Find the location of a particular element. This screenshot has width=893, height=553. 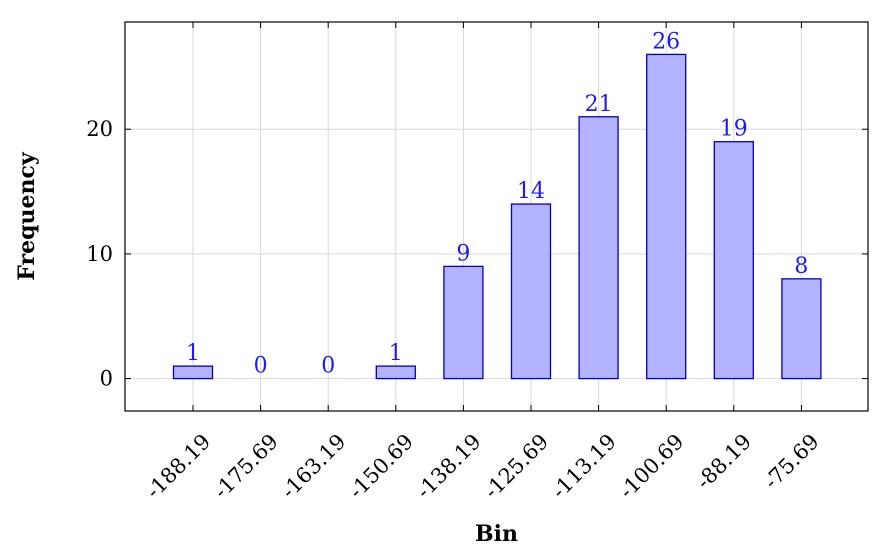

x-tick-label: -138.19 is located at coordinates (449, 466).